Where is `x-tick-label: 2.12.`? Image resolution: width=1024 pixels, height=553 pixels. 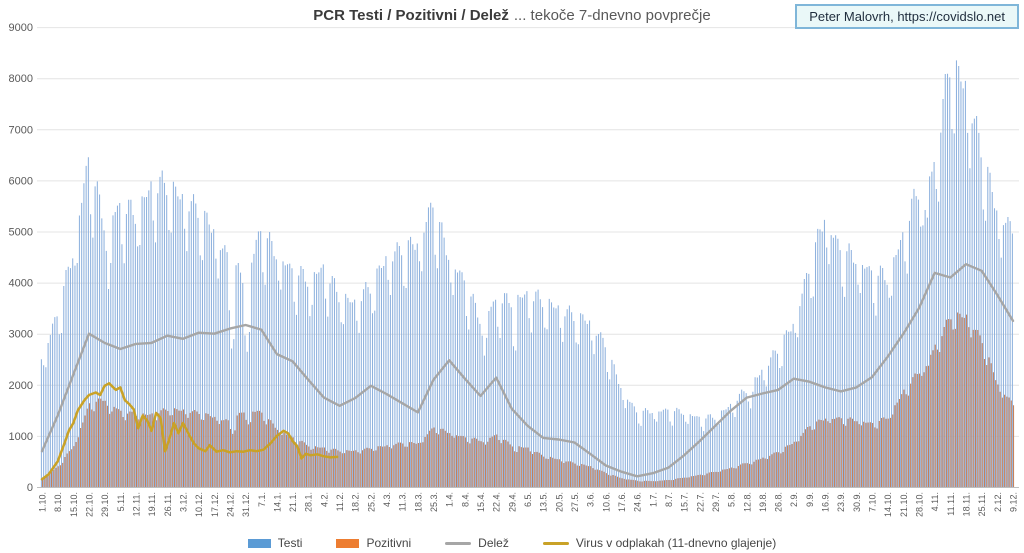
x-tick-label: 2.12. is located at coordinates (998, 502).